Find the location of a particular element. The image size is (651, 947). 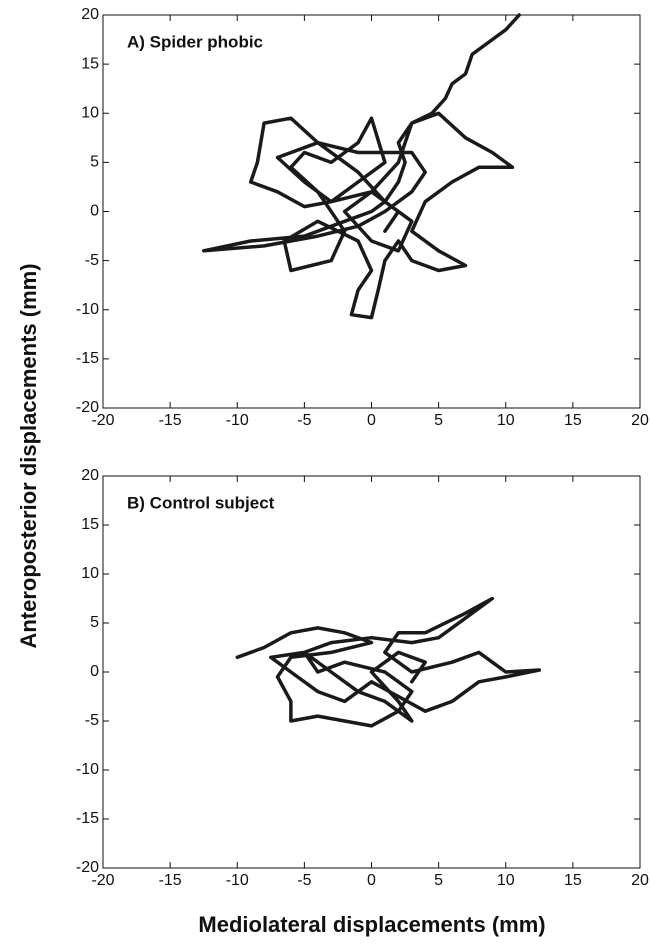

trace is located at coordinates (388, 662).